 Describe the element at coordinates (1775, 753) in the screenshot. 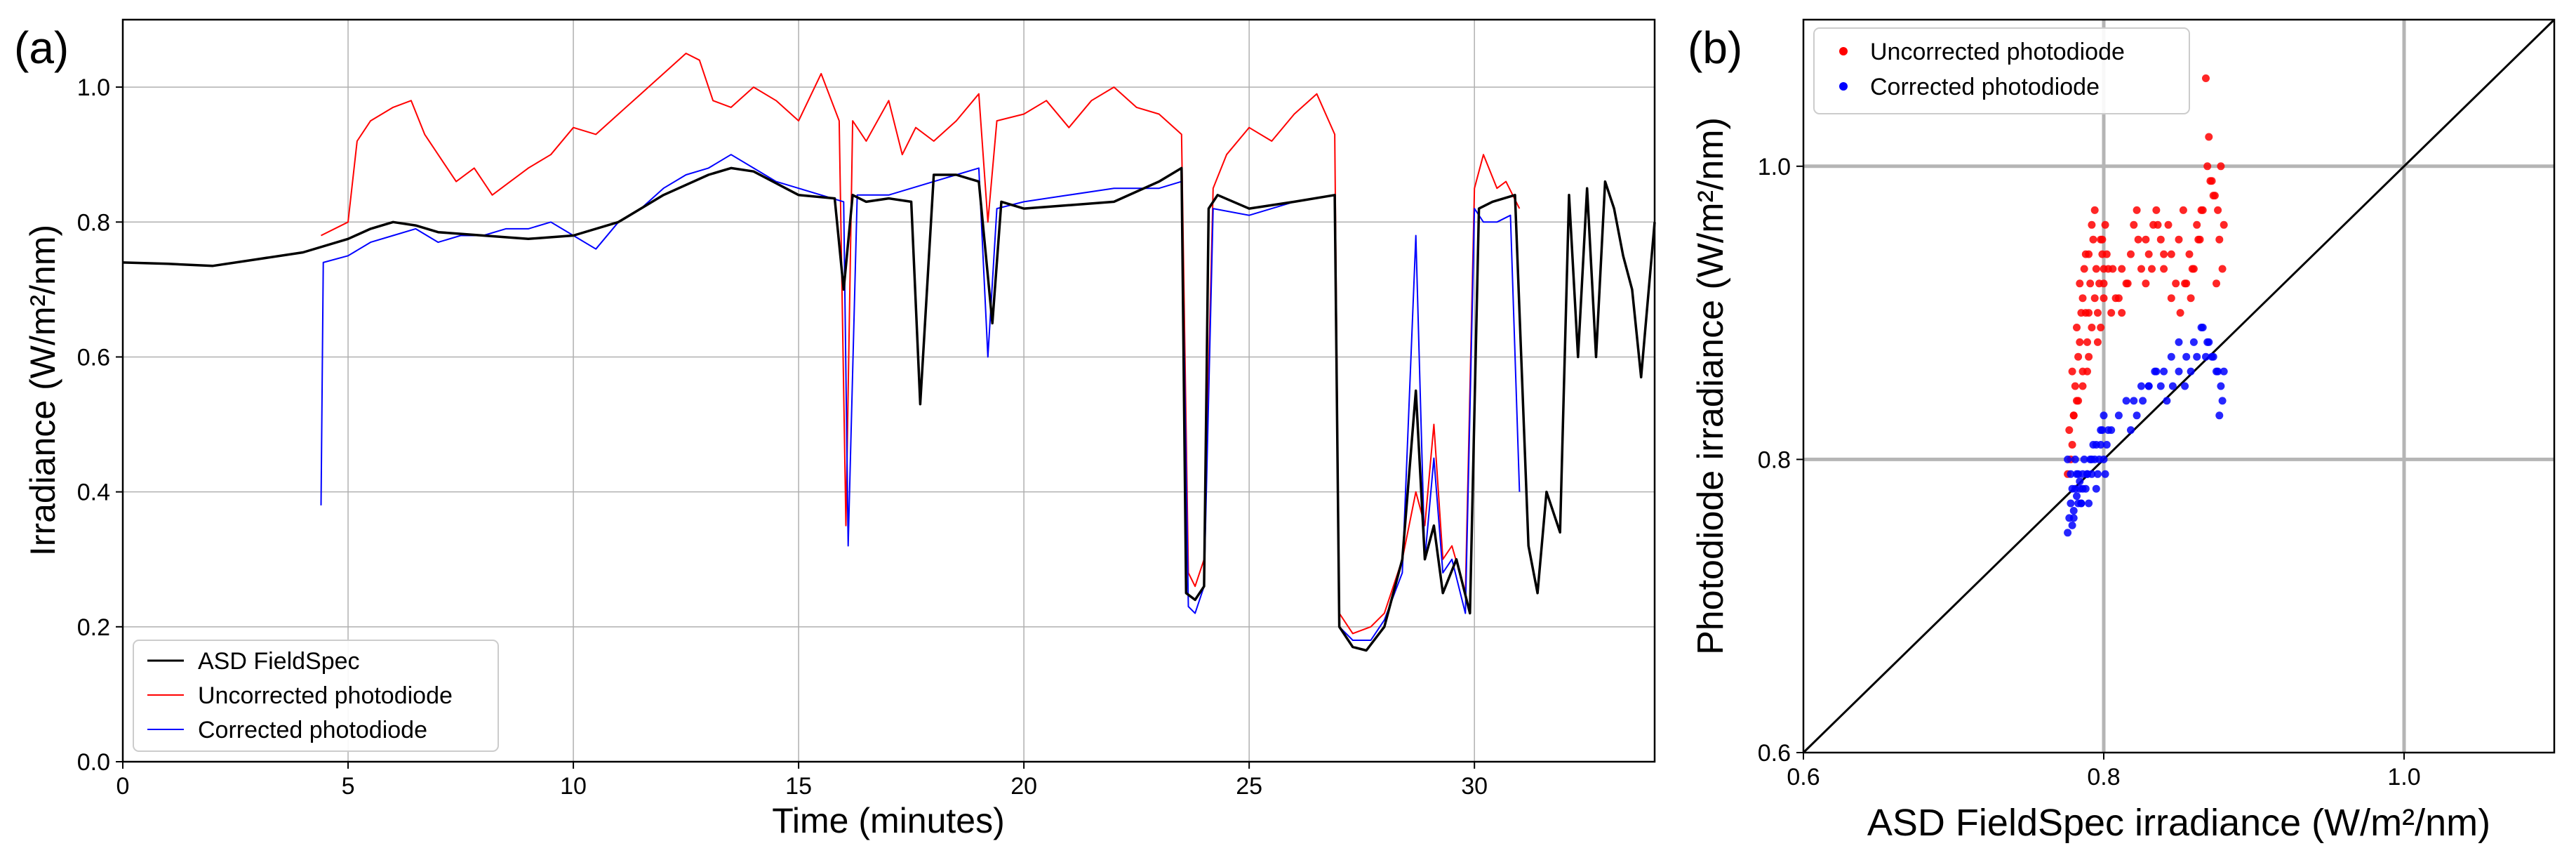

I see `panel-b-y-tick-label: 0.6` at that location.